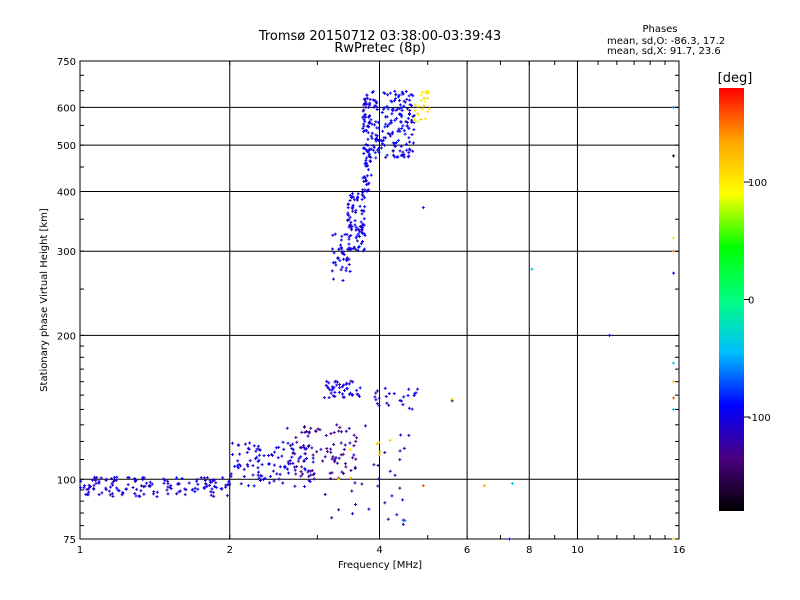 The image size is (800, 600). What do you see at coordinates (66, 336) in the screenshot?
I see `y-tick-label: 200` at bounding box center [66, 336].